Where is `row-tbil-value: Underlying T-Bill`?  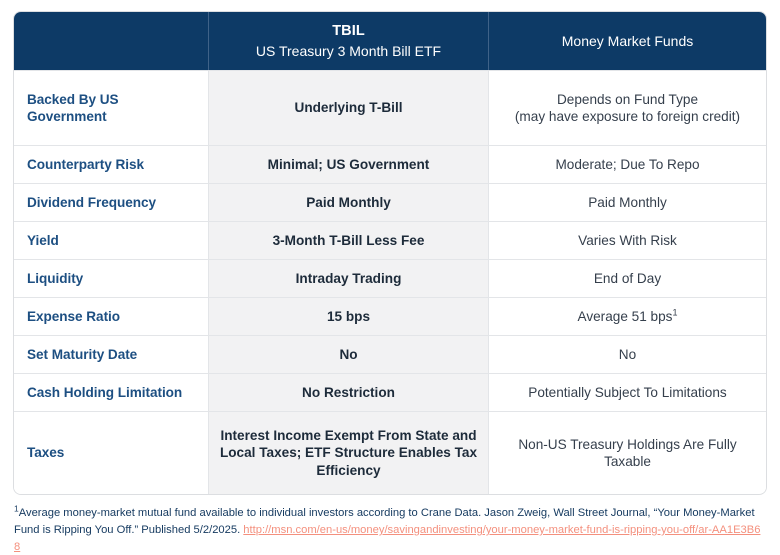
row-tbil-value: Underlying T-Bill is located at coordinates (348, 108).